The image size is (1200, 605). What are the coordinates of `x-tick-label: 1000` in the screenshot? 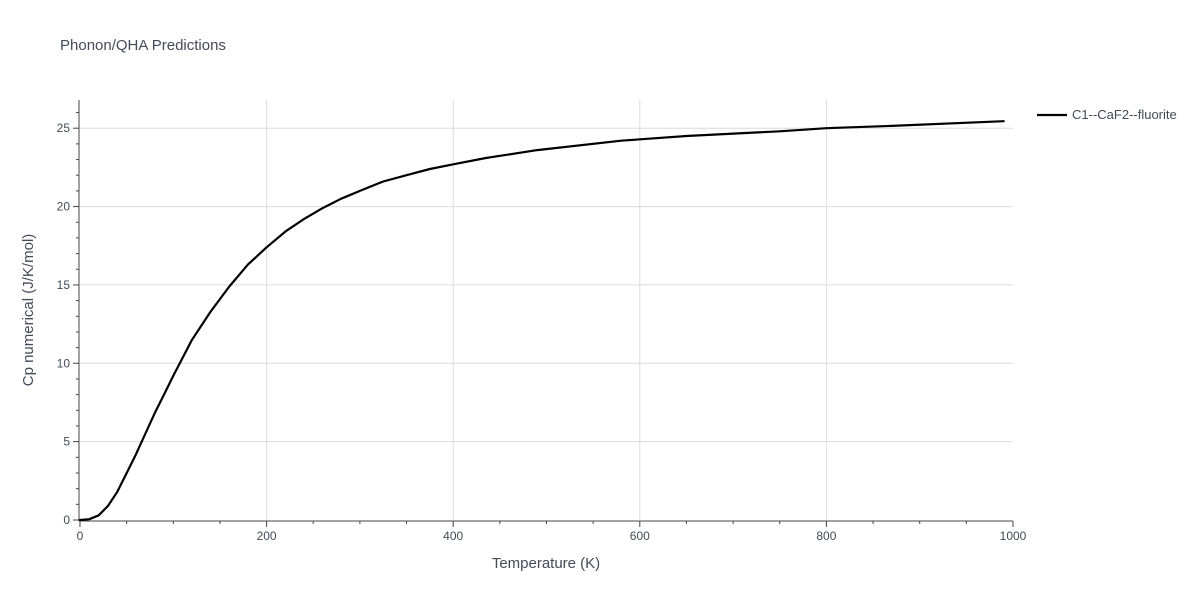 It's located at (1013, 536).